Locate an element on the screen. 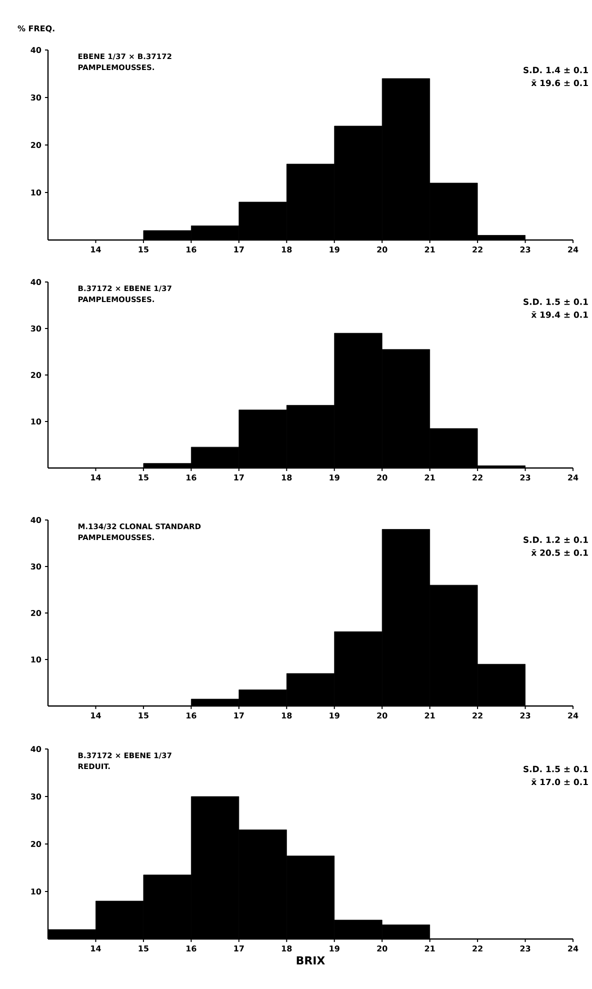 The image size is (592, 989). annotation: S.D. 1.2 ± 0.1 is located at coordinates (556, 539).